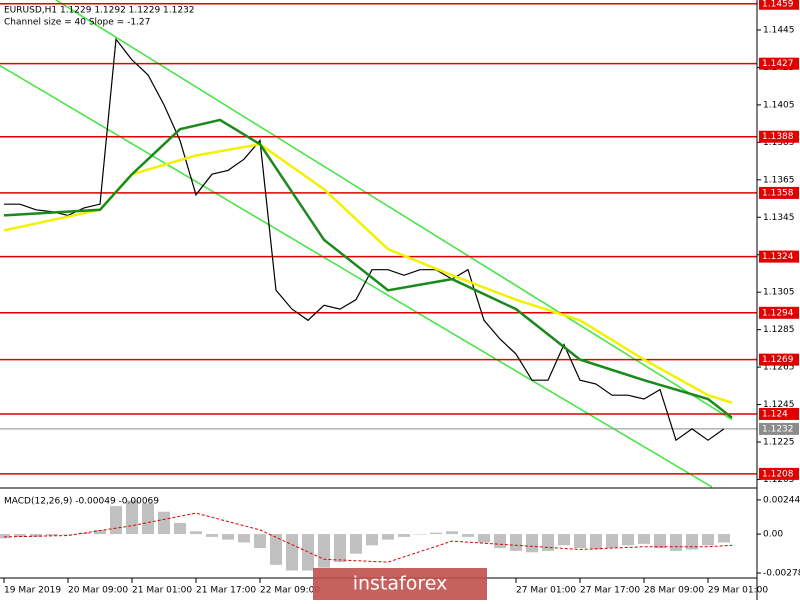  What do you see at coordinates (779, 218) in the screenshot?
I see `y-tick-label: 1.1345` at bounding box center [779, 218].